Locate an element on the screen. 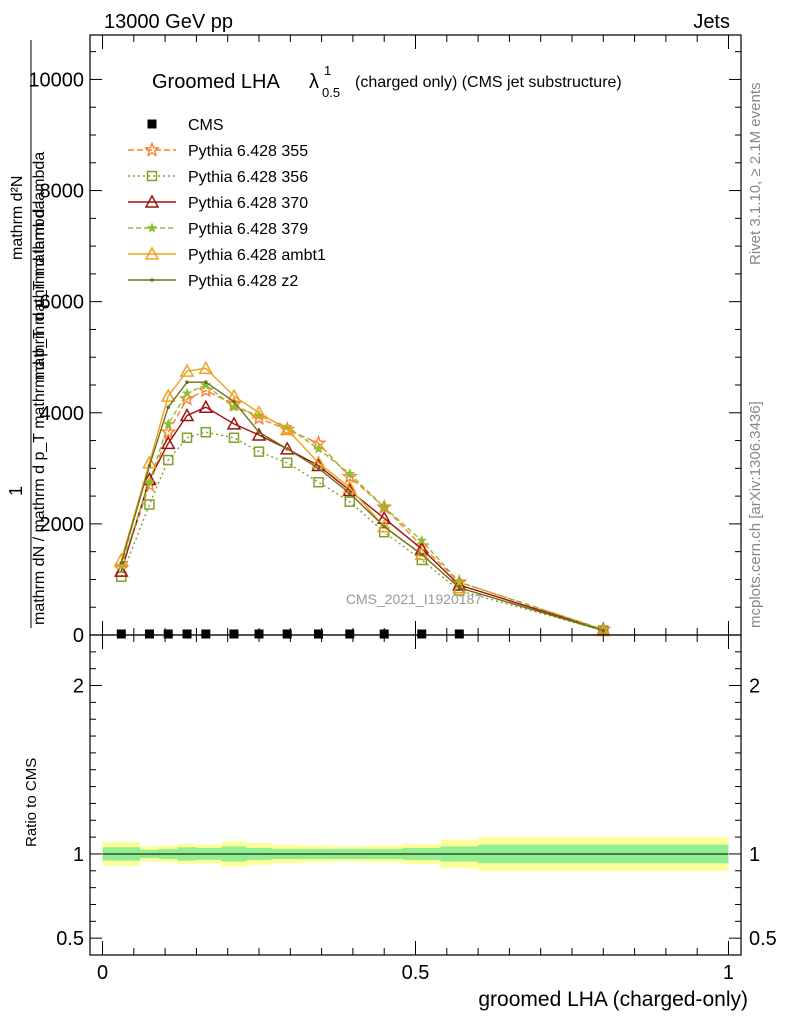  y-tick-label: 6000 is located at coordinates (62, 303).